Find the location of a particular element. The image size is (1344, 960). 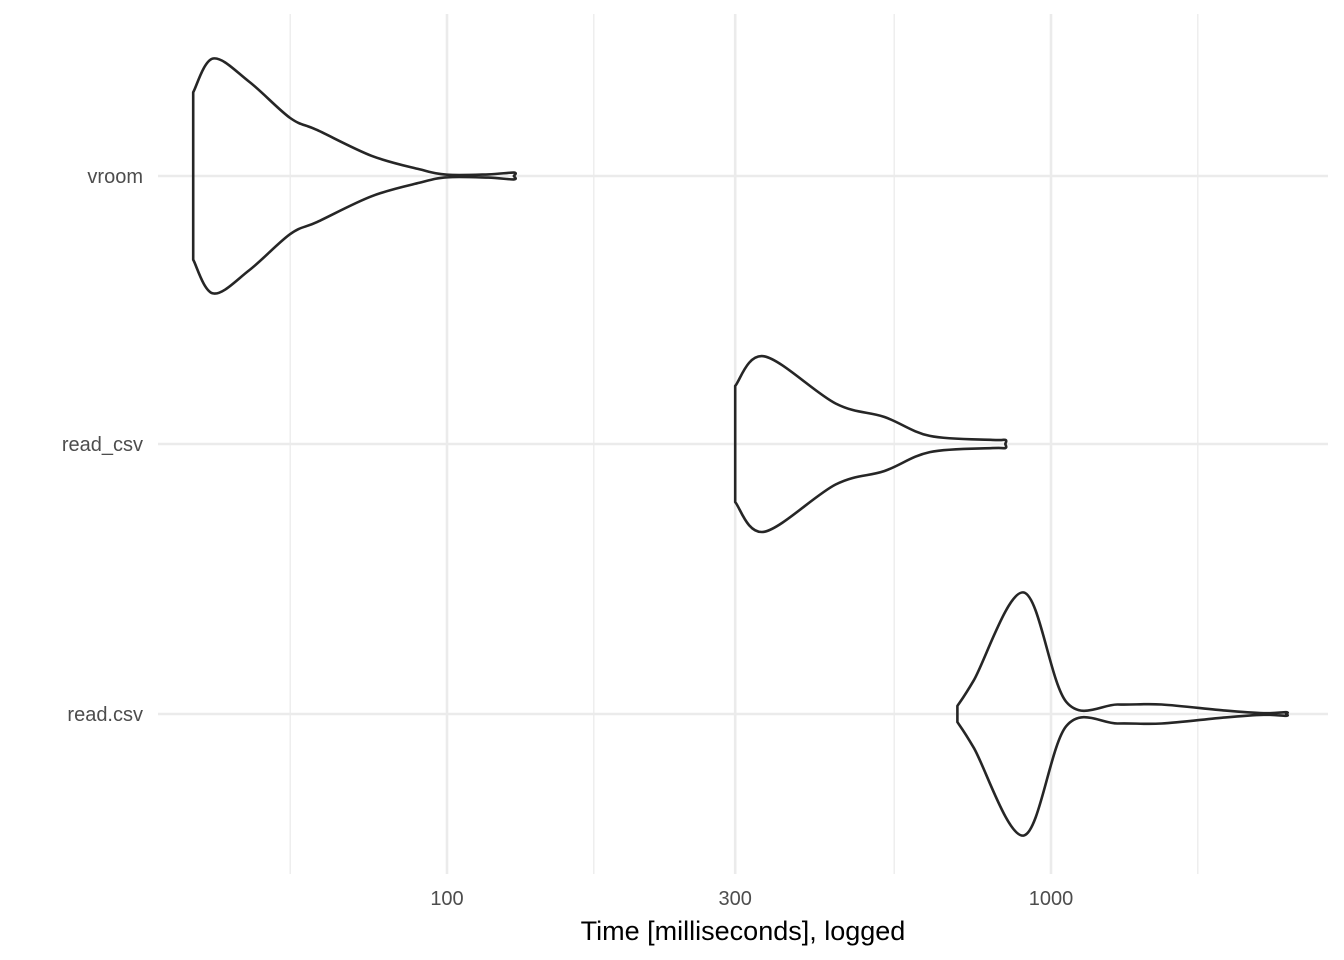

y-category-label: read.csv is located at coordinates (105, 715).